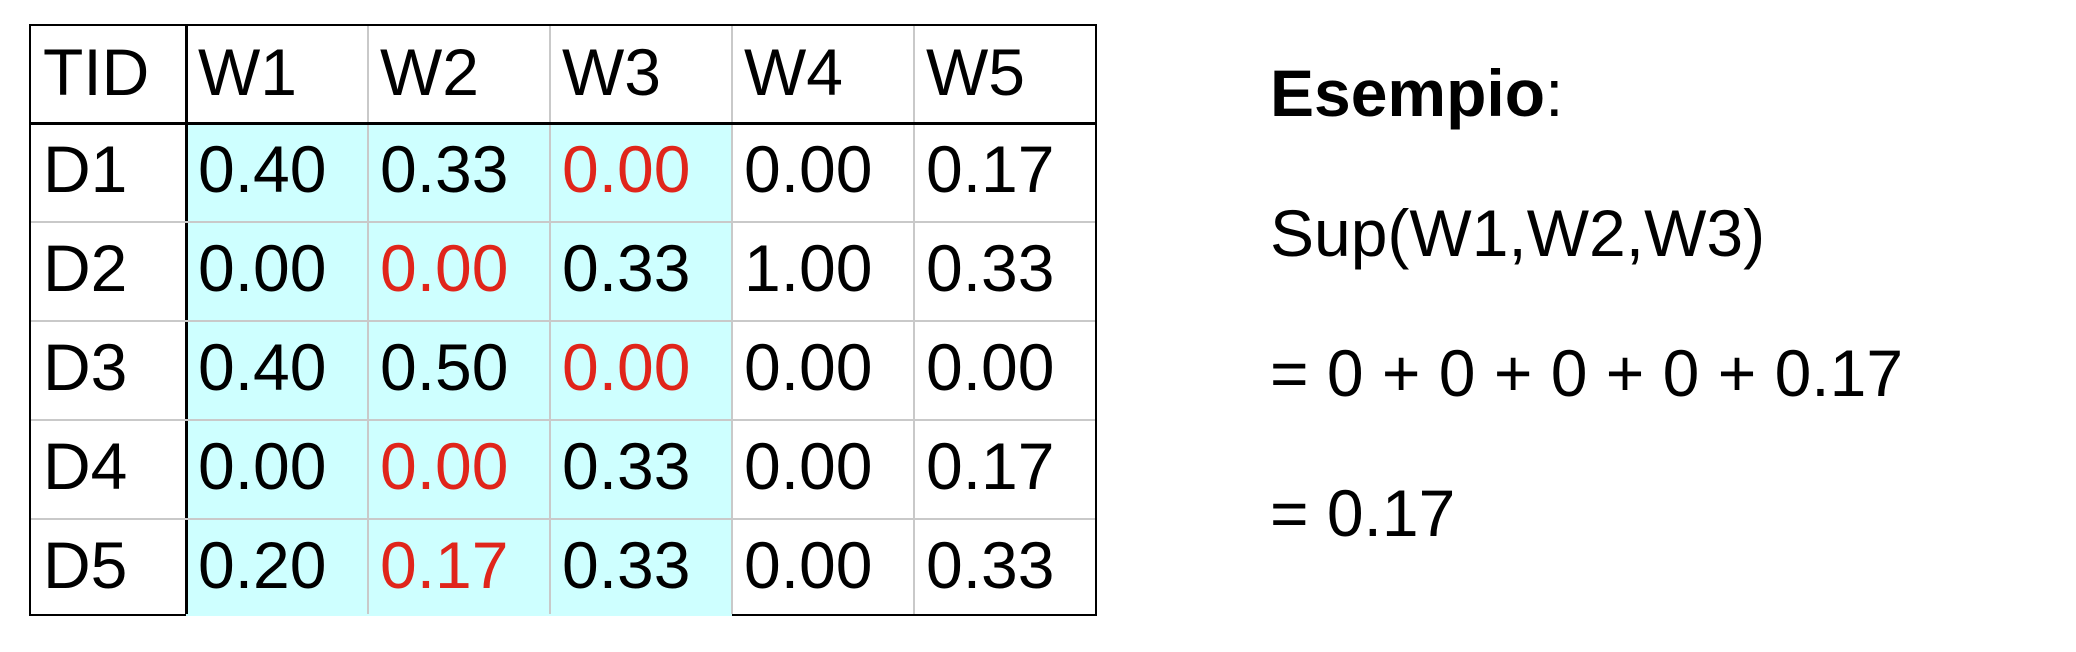 This screenshot has height=652, width=2076. Describe the element at coordinates (85, 268) in the screenshot. I see `row-id-d2: D2` at that location.